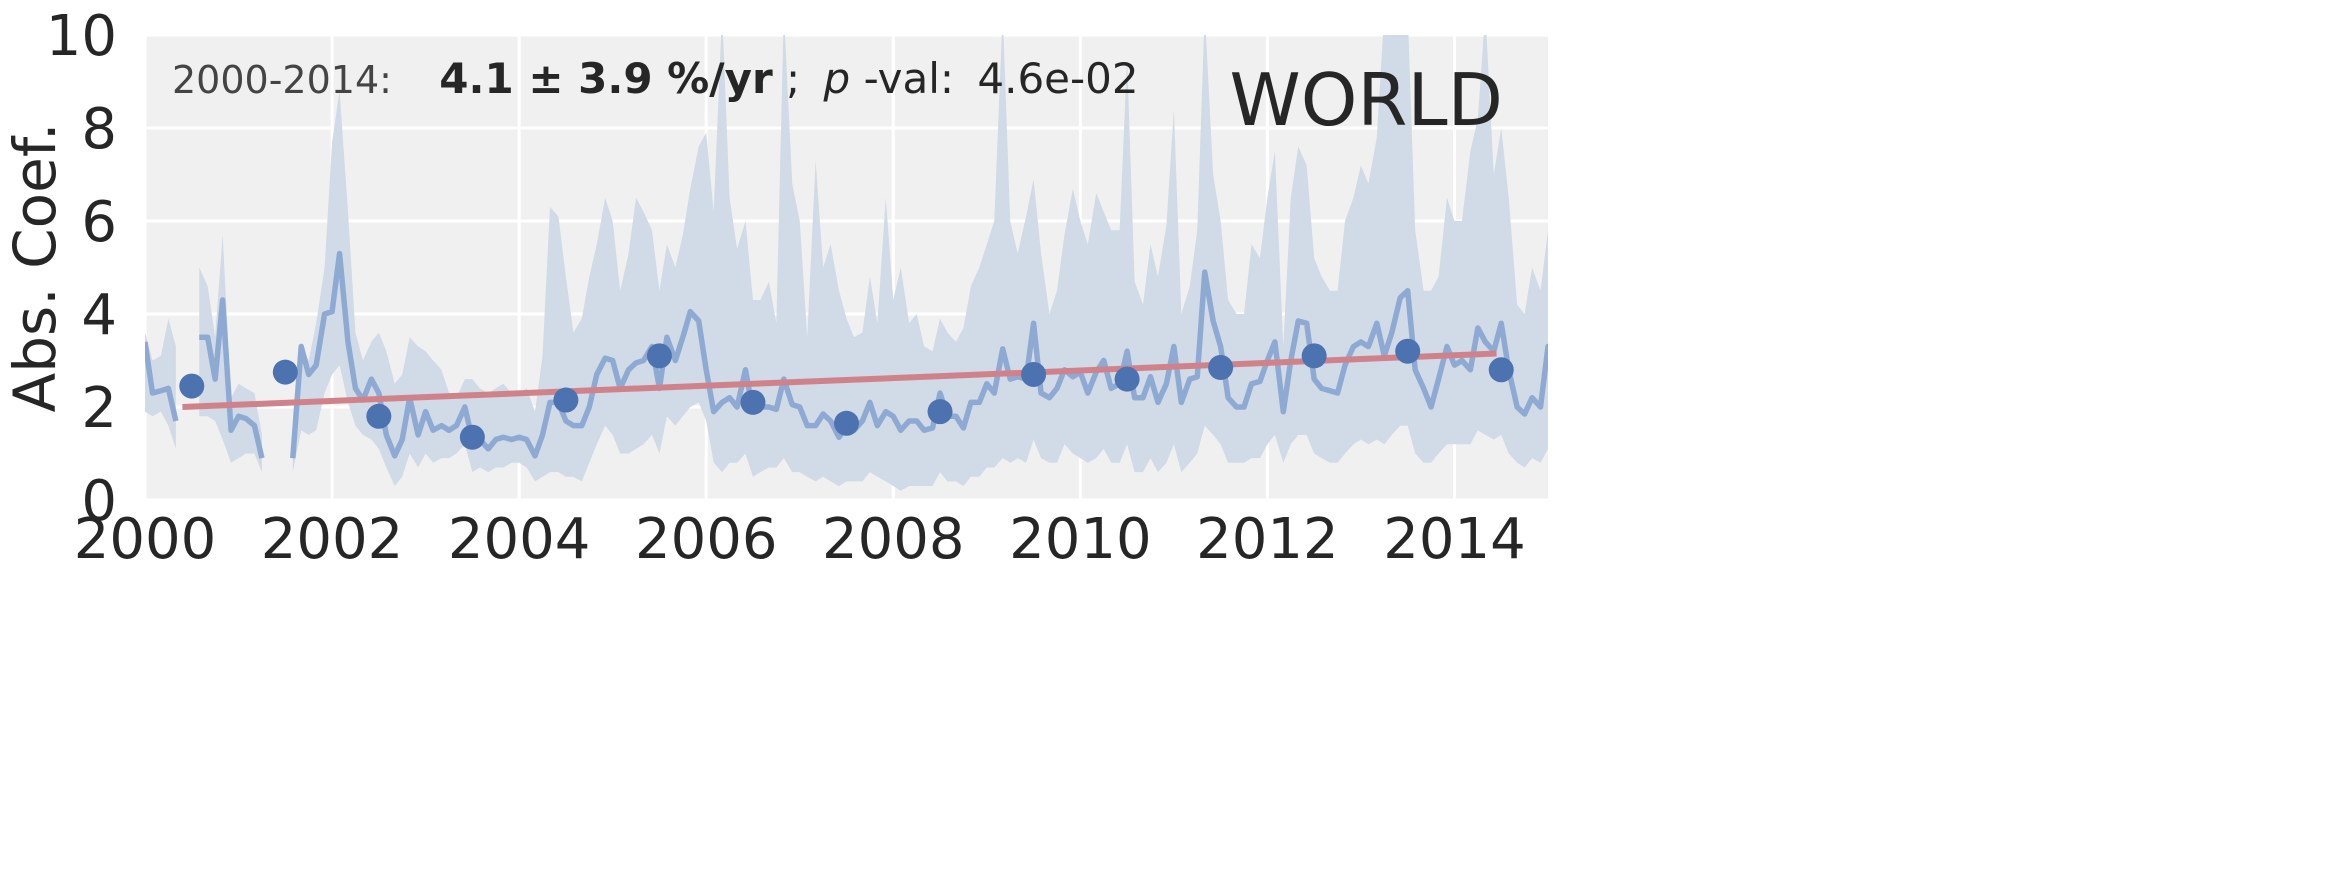 The width and height of the screenshot is (2335, 869). What do you see at coordinates (893, 539) in the screenshot?
I see `x-tick-label: 2008` at bounding box center [893, 539].